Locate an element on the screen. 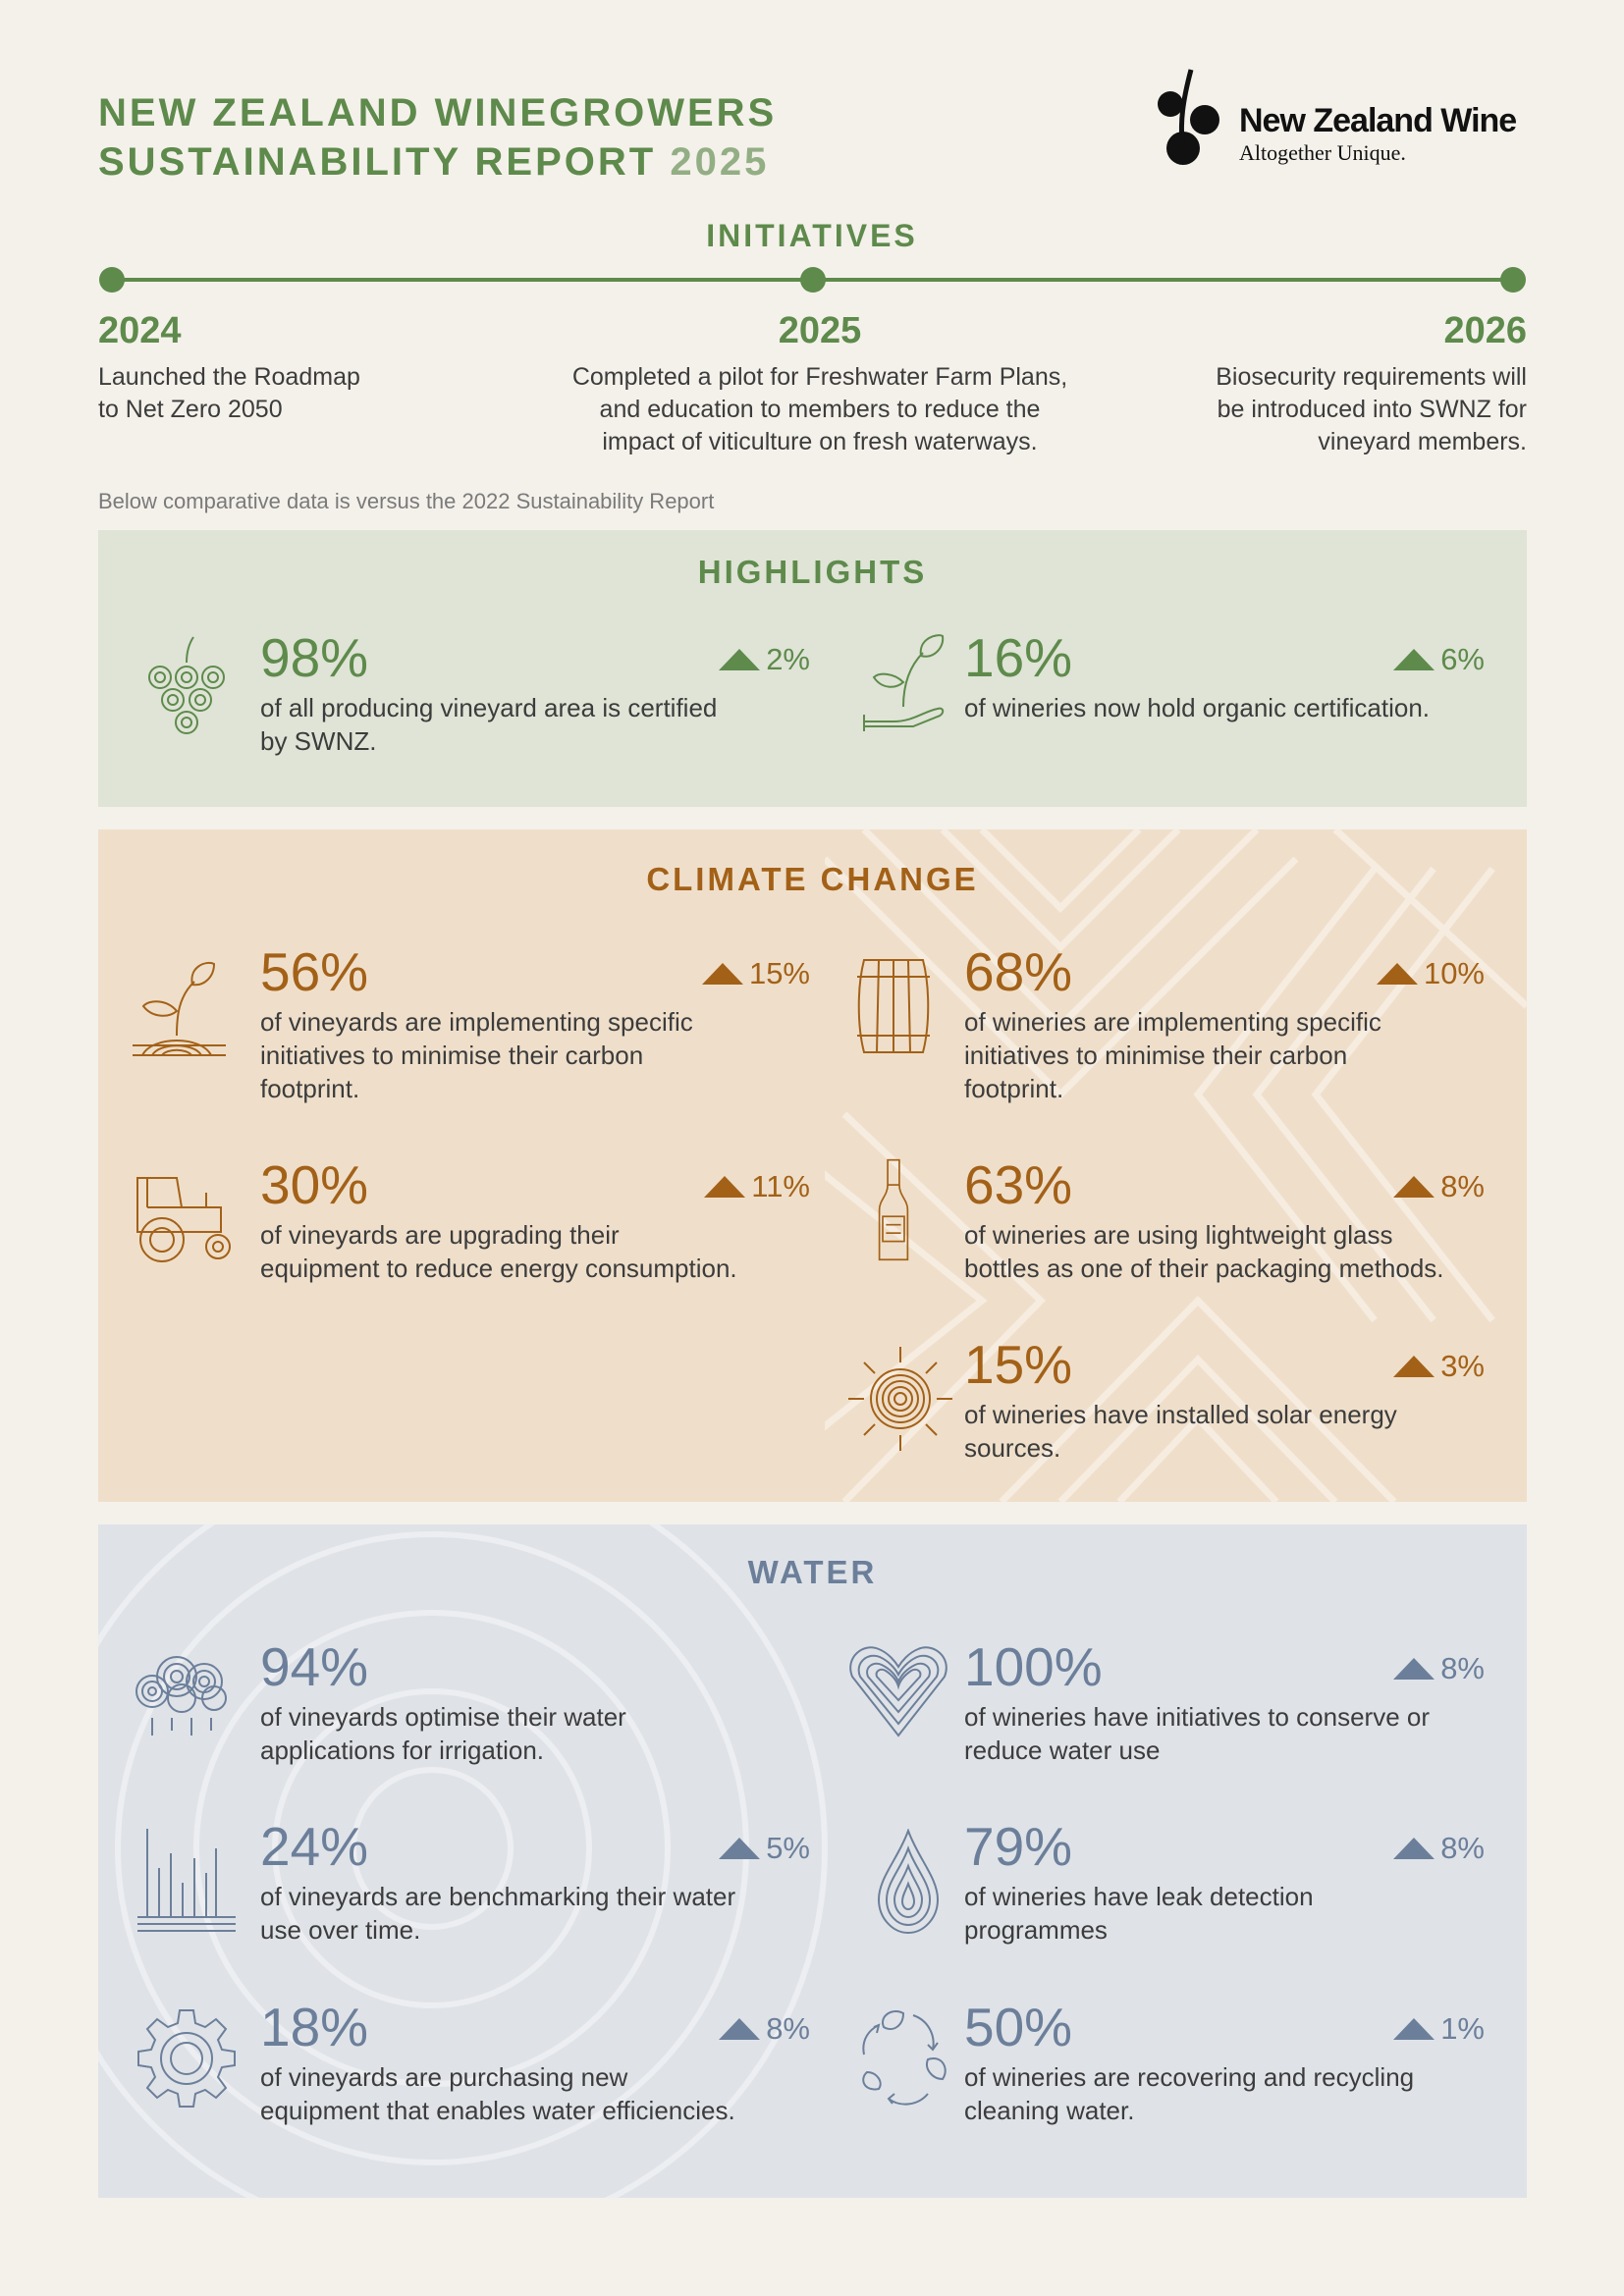 The height and width of the screenshot is (2296, 1624). stat-value: 79% is located at coordinates (1018, 1847).